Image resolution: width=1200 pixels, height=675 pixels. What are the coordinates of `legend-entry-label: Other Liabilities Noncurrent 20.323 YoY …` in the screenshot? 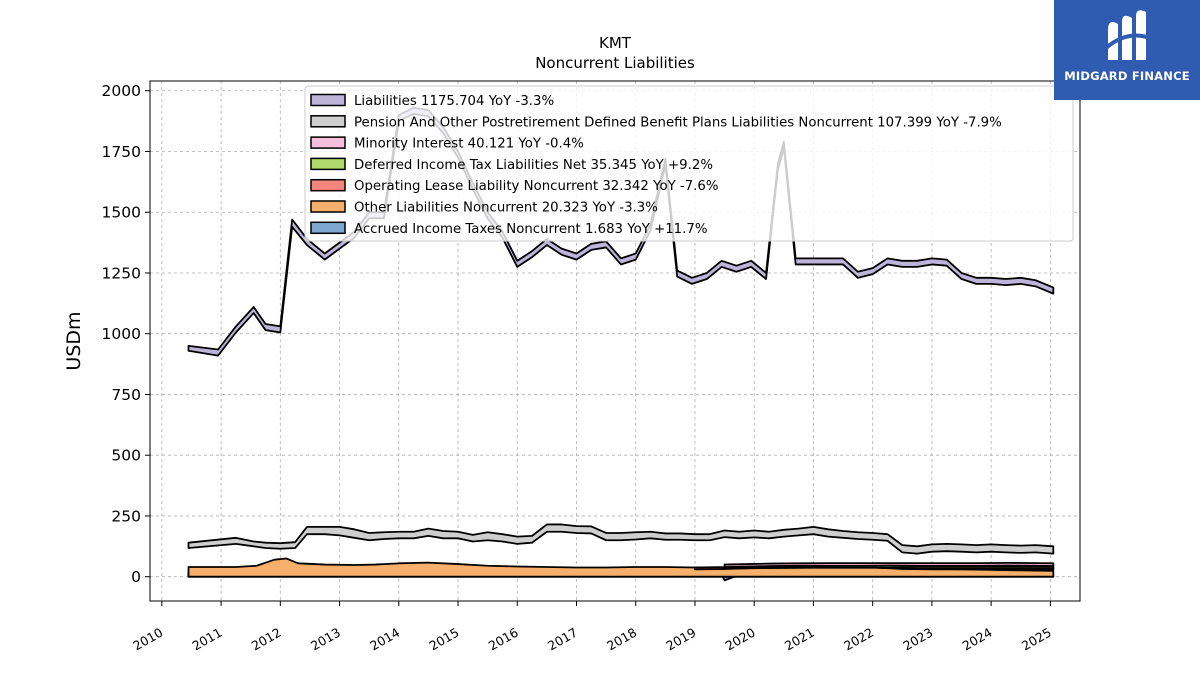 It's located at (506, 208).